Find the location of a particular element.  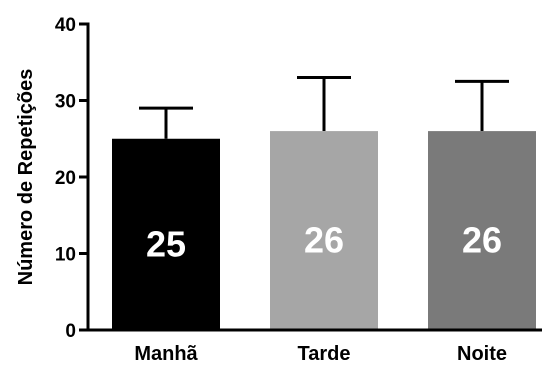

y-axis-ticks: 0 10 20 30 40 is located at coordinates (71, 178).